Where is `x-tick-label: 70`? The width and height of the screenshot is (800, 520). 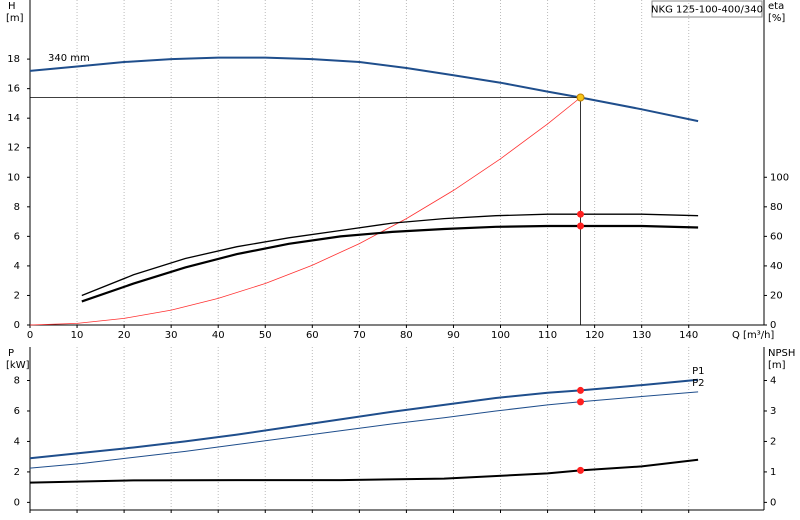
x-tick-label: 70 is located at coordinates (359, 335).